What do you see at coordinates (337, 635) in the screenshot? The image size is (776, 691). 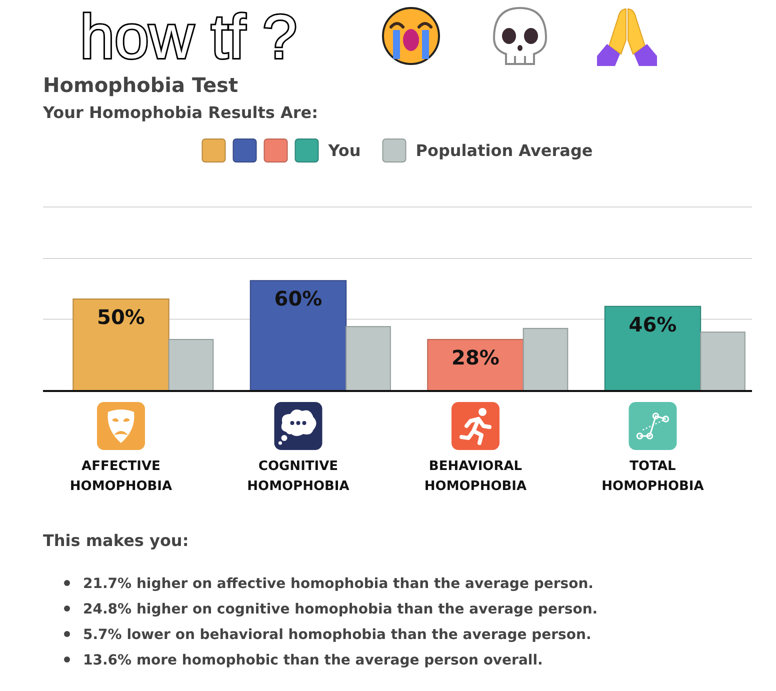 I see `text: 5.7% lower on behavioral homophobia than the average person.` at bounding box center [337, 635].